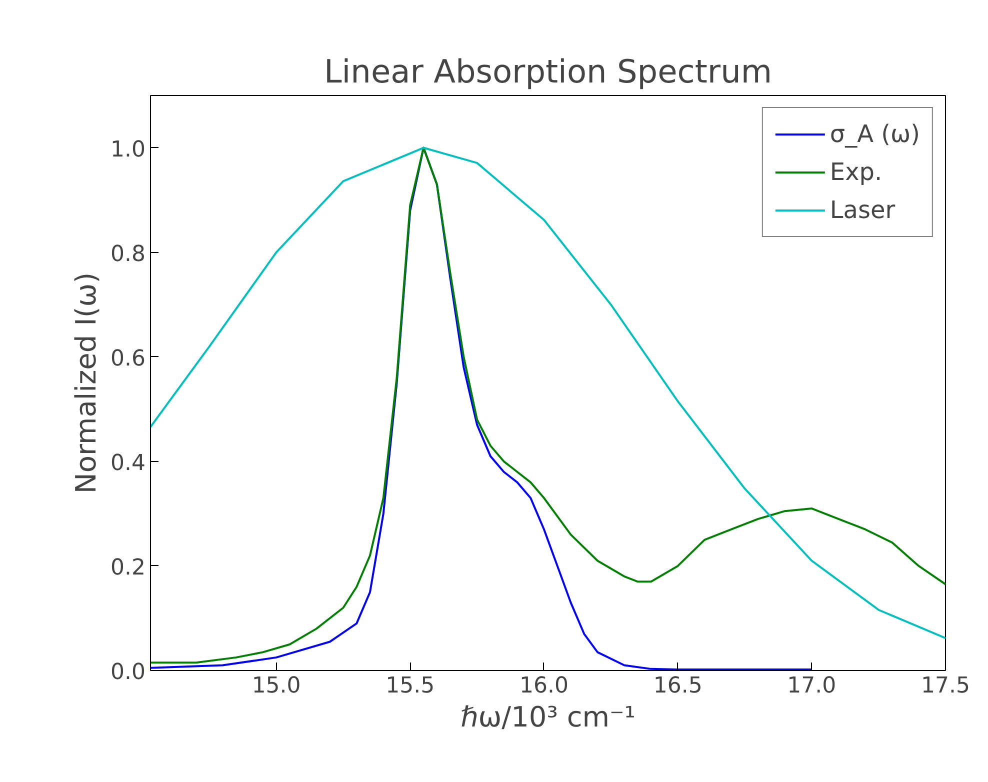  Describe the element at coordinates (128, 359) in the screenshot. I see `y-tick-label: 0.6` at that location.